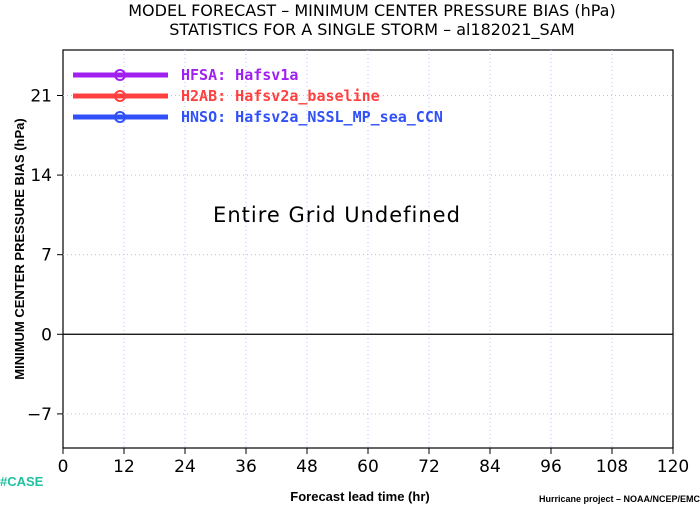 This screenshot has height=506, width=700. I want to click on undefined-grid-annotation: Entire Grid Undefined, so click(337, 215).